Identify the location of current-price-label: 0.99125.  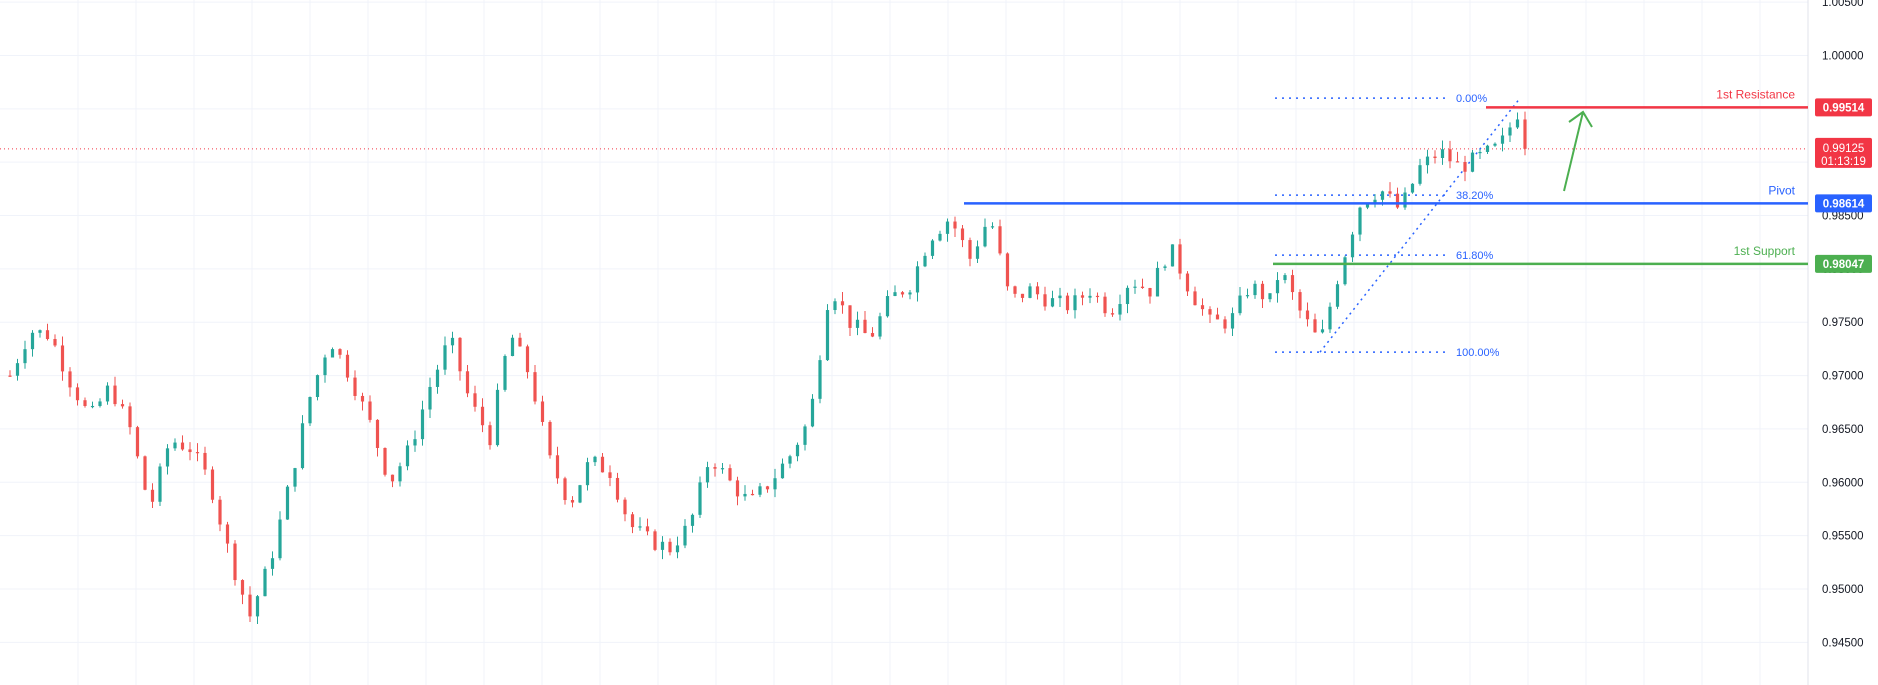
(1844, 149).